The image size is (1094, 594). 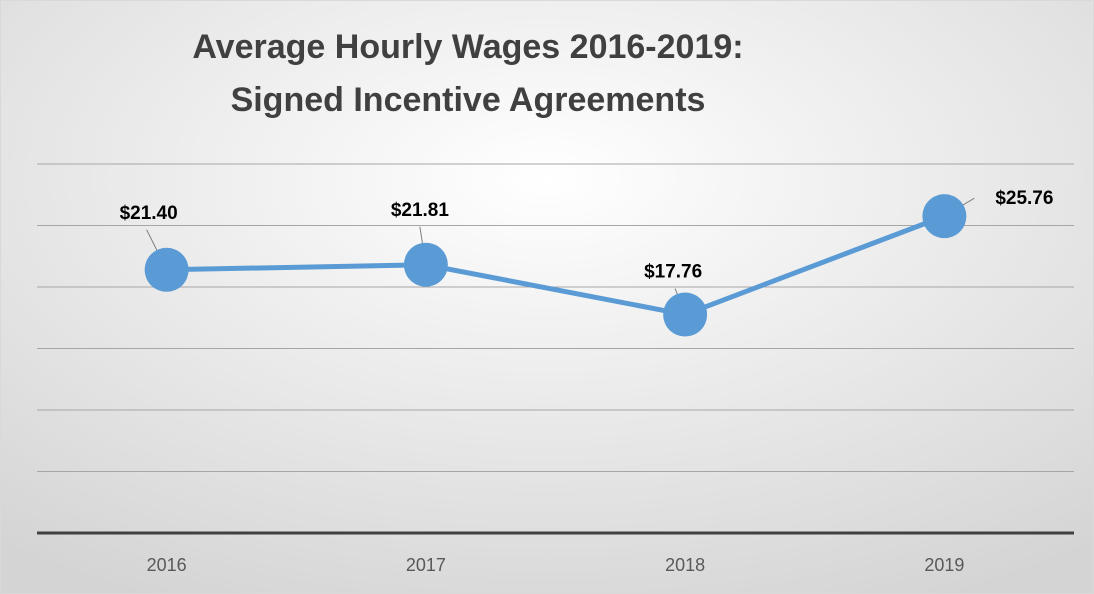 What do you see at coordinates (149, 213) in the screenshot?
I see `data-label: $21.40` at bounding box center [149, 213].